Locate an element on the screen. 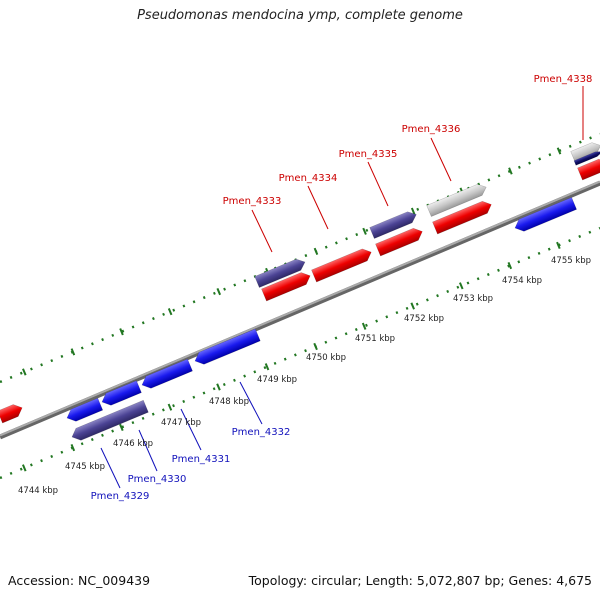 The height and width of the screenshot is (600, 600). kbp-tick-label: 4752 kbp is located at coordinates (424, 319).